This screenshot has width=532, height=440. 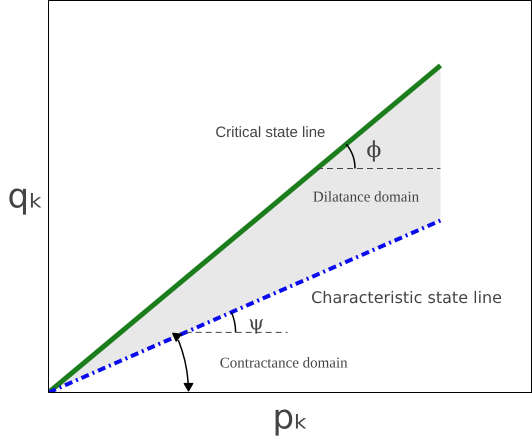 I want to click on annotation: Contractance domain, so click(x=284, y=363).